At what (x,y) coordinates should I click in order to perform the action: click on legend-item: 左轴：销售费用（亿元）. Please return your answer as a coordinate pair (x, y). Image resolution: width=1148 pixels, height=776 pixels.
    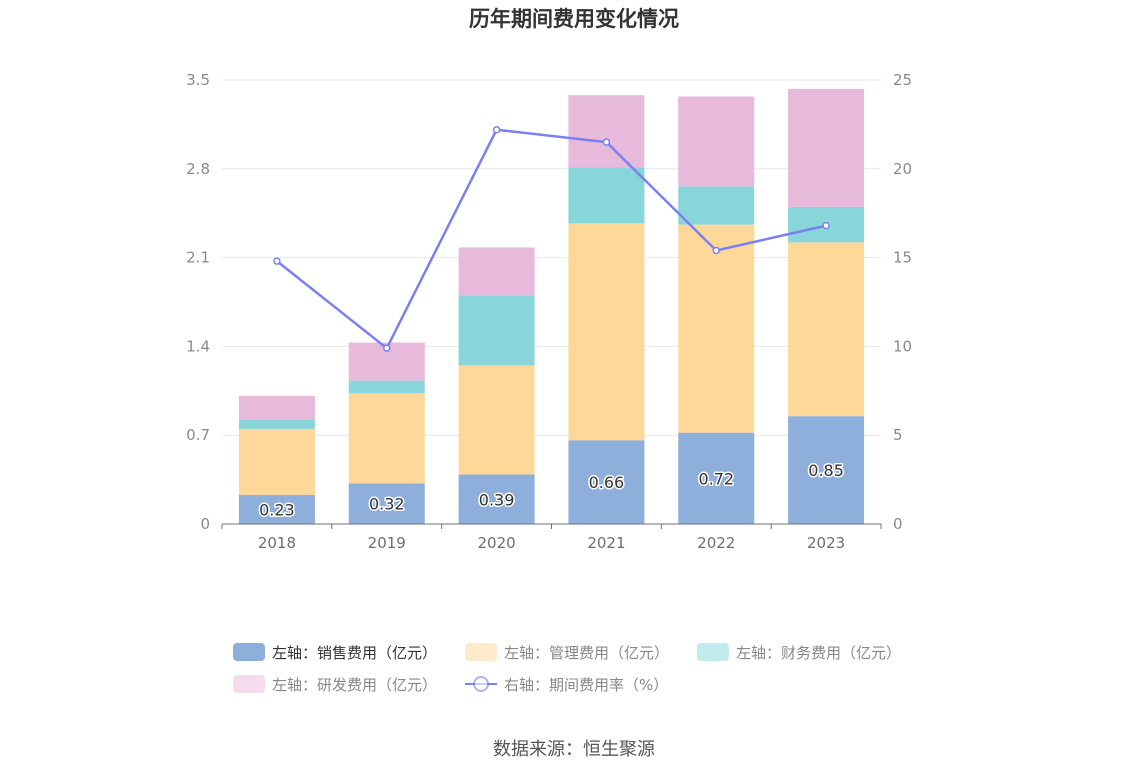
    Looking at the image, I should click on (335, 652).